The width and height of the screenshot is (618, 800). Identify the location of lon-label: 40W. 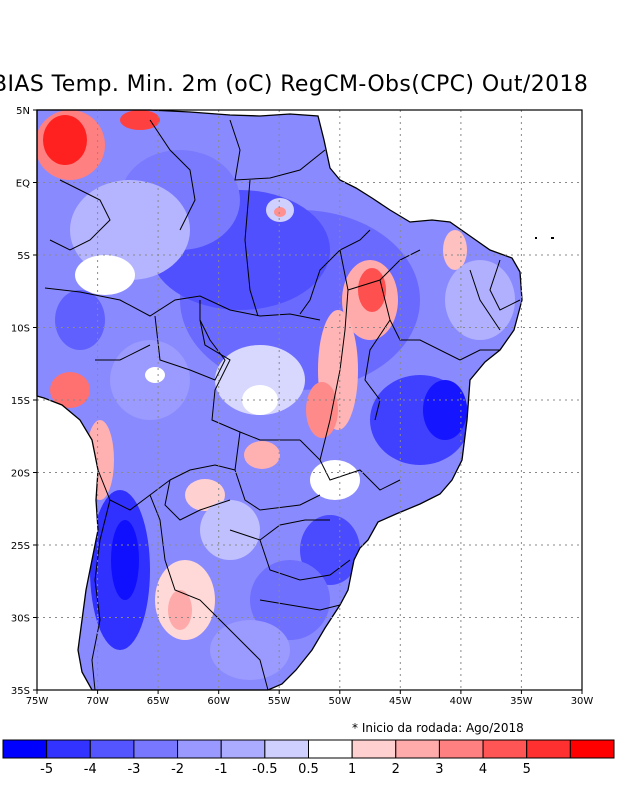
(461, 701).